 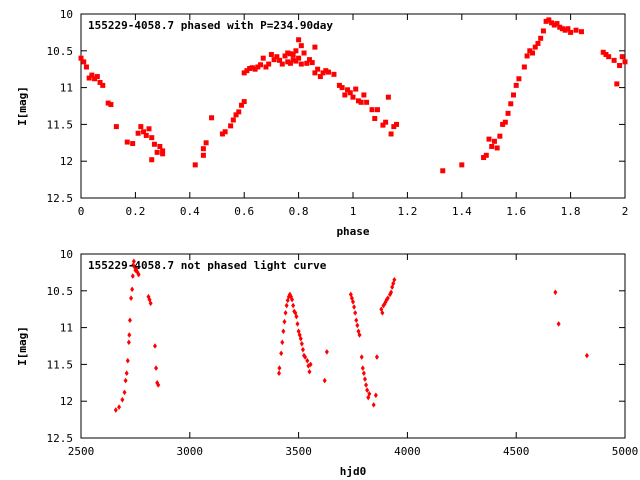 I want to click on y-tick-label: 12, so click(x=66, y=161).